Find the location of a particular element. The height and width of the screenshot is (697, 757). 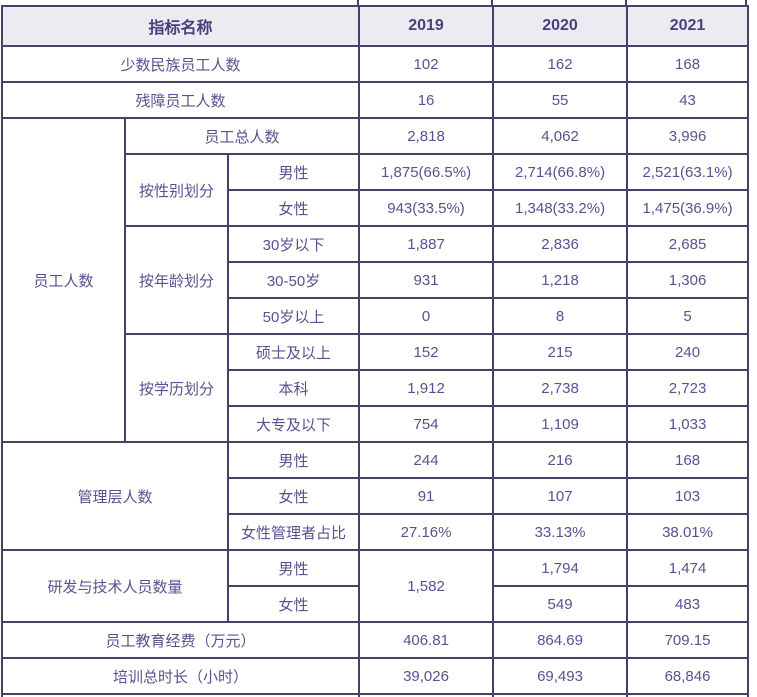

by-gender-label: 按性别划分 is located at coordinates (176, 190).